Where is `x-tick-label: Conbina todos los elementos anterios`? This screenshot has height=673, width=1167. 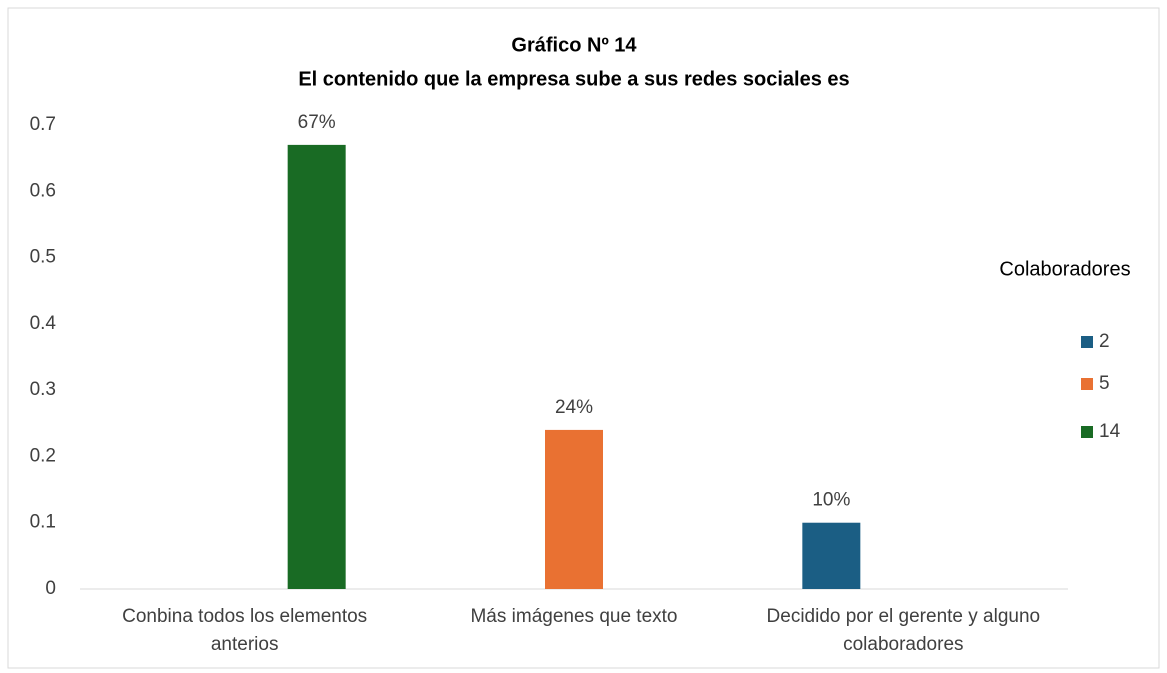
x-tick-label: Conbina todos los elementos anterios is located at coordinates (245, 630).